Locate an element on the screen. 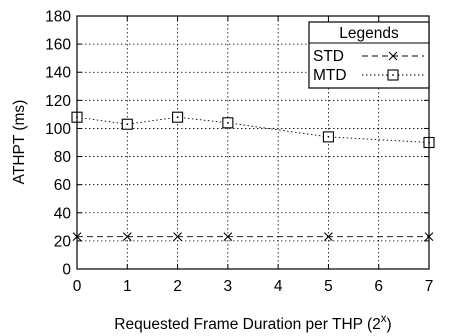 This screenshot has width=451, height=336. x-tick-label: 7 is located at coordinates (429, 286).